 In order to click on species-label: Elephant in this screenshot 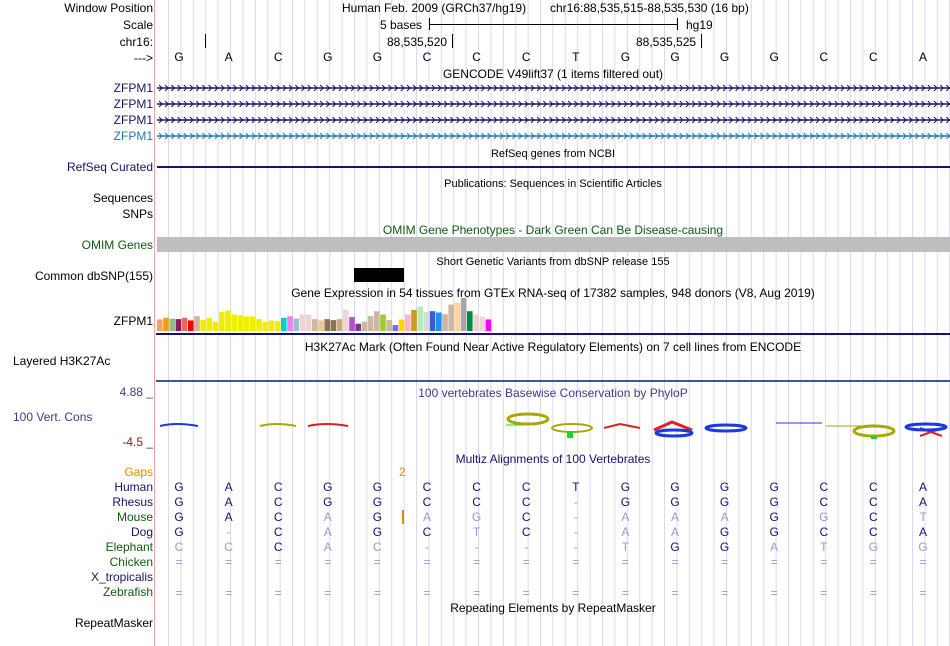, I will do `click(129, 547)`.